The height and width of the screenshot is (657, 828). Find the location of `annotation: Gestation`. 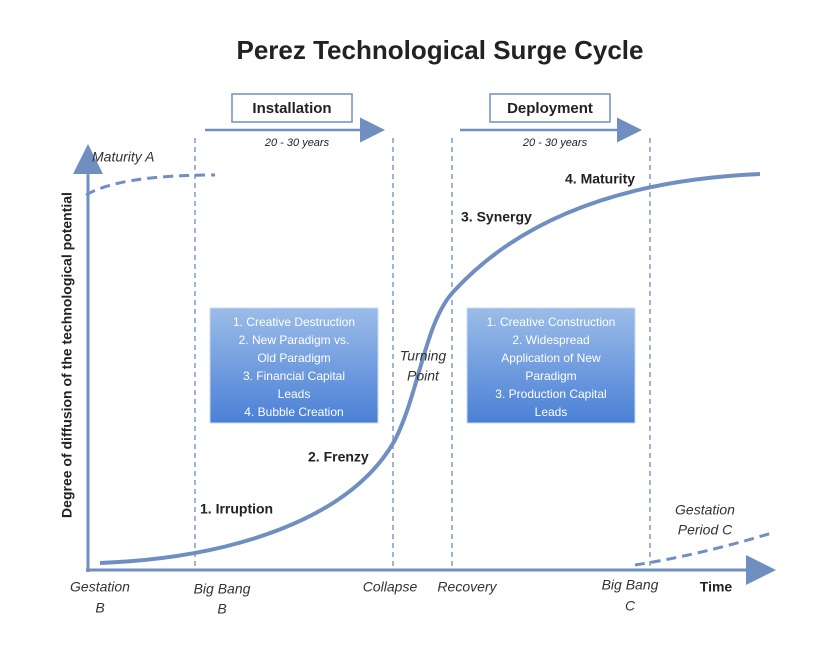

annotation: Gestation is located at coordinates (705, 510).